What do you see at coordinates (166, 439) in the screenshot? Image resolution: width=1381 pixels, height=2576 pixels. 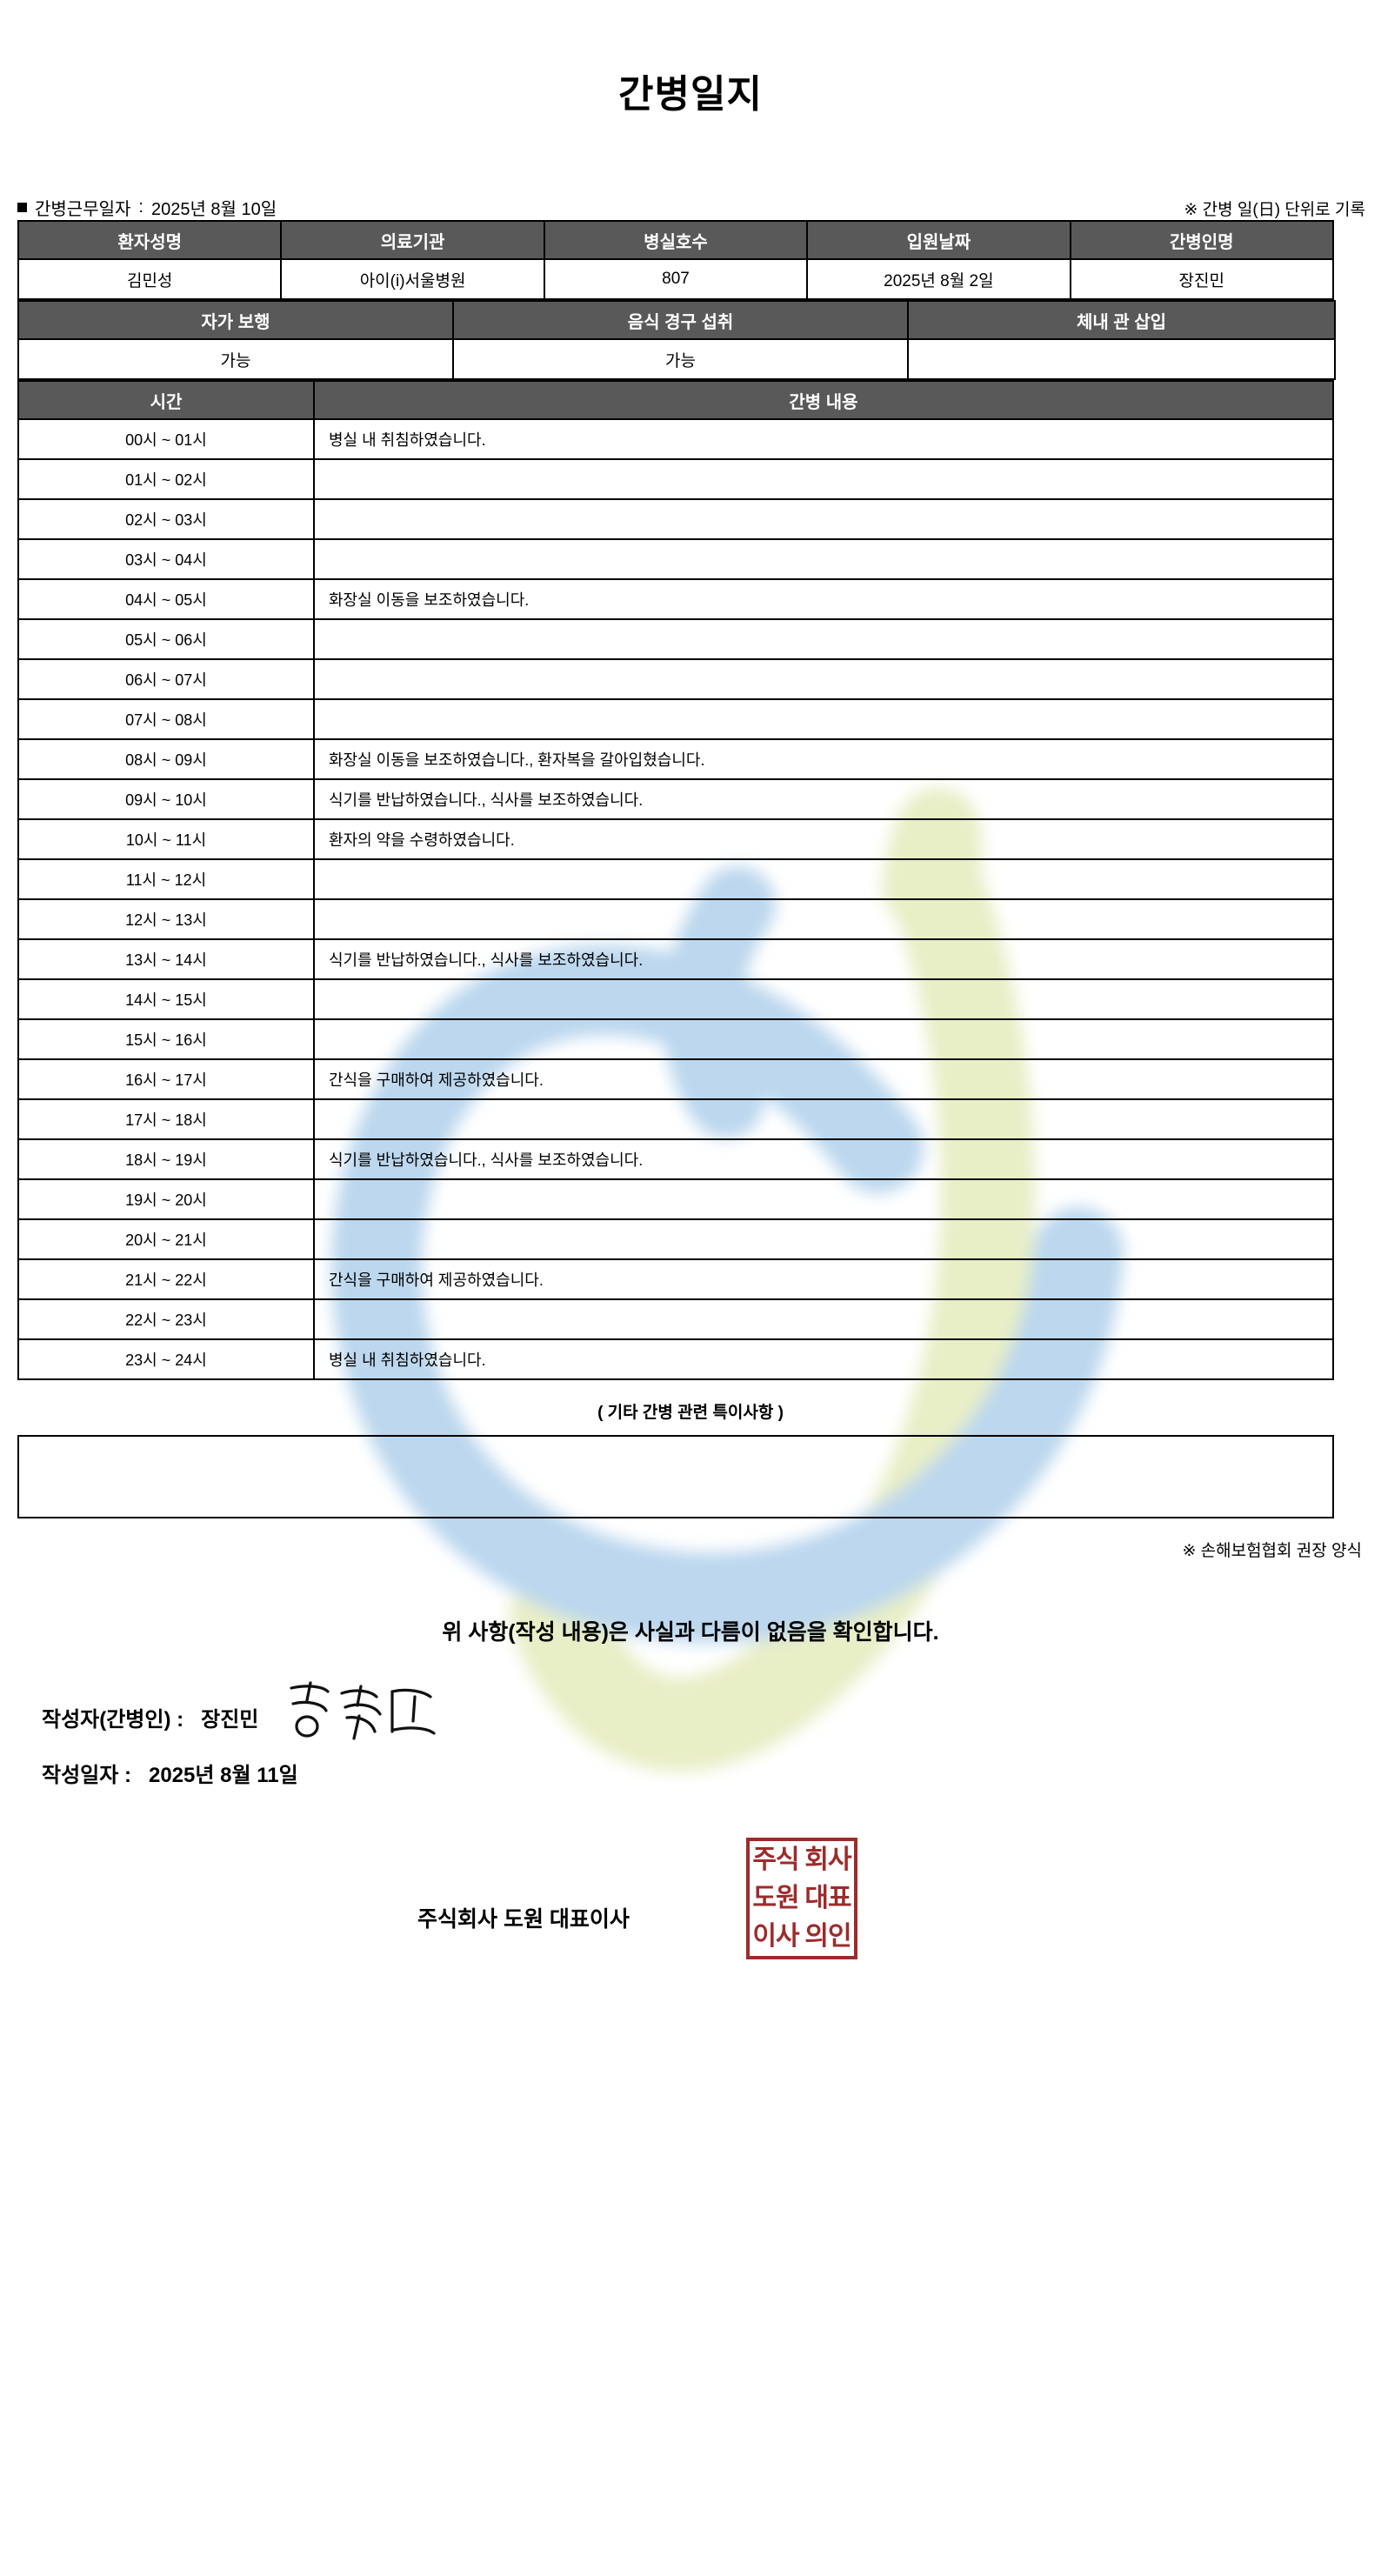 I see `log-time-cell: 00시 ~ 01시` at bounding box center [166, 439].